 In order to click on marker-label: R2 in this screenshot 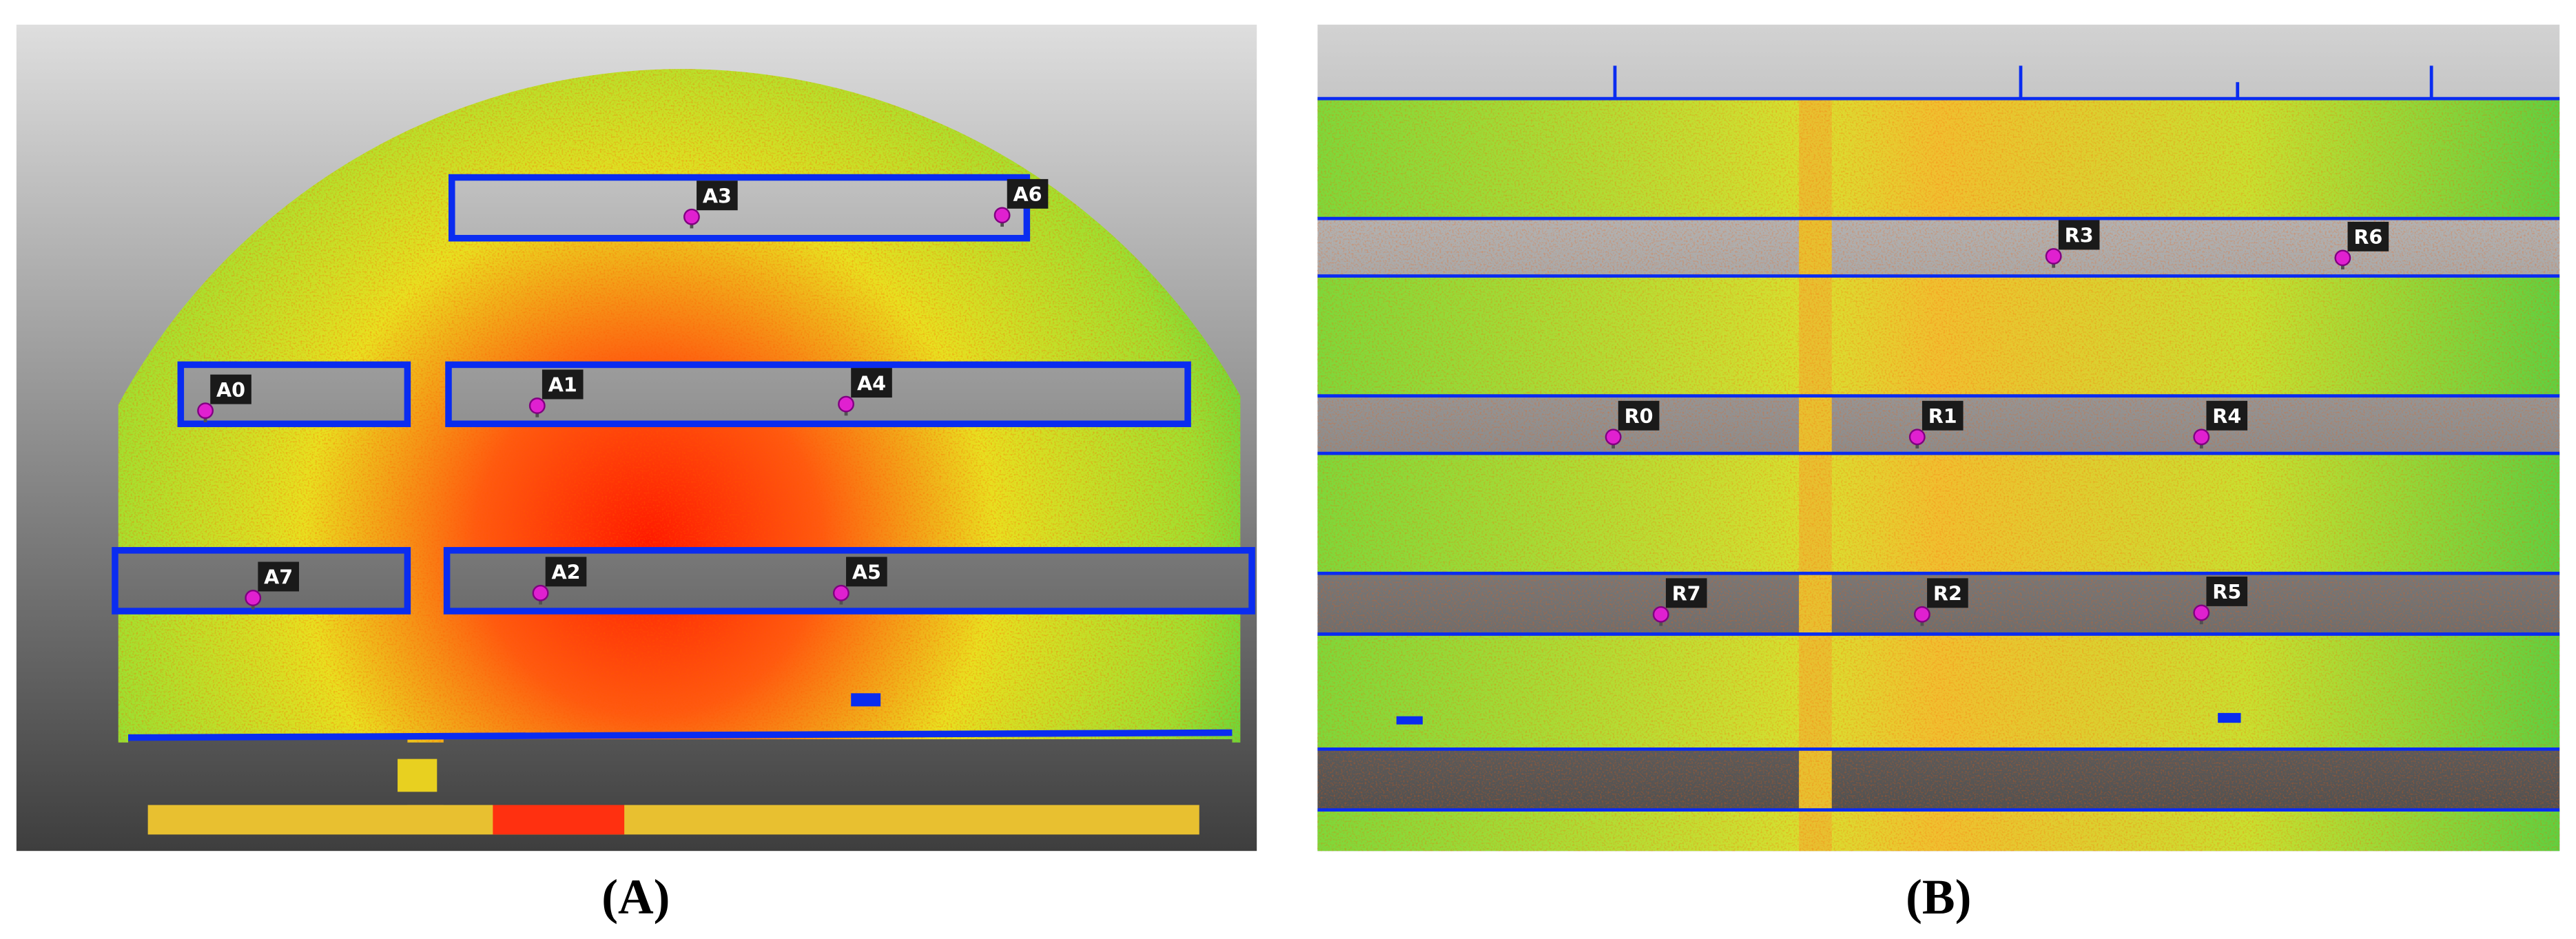, I will do `click(1947, 594)`.